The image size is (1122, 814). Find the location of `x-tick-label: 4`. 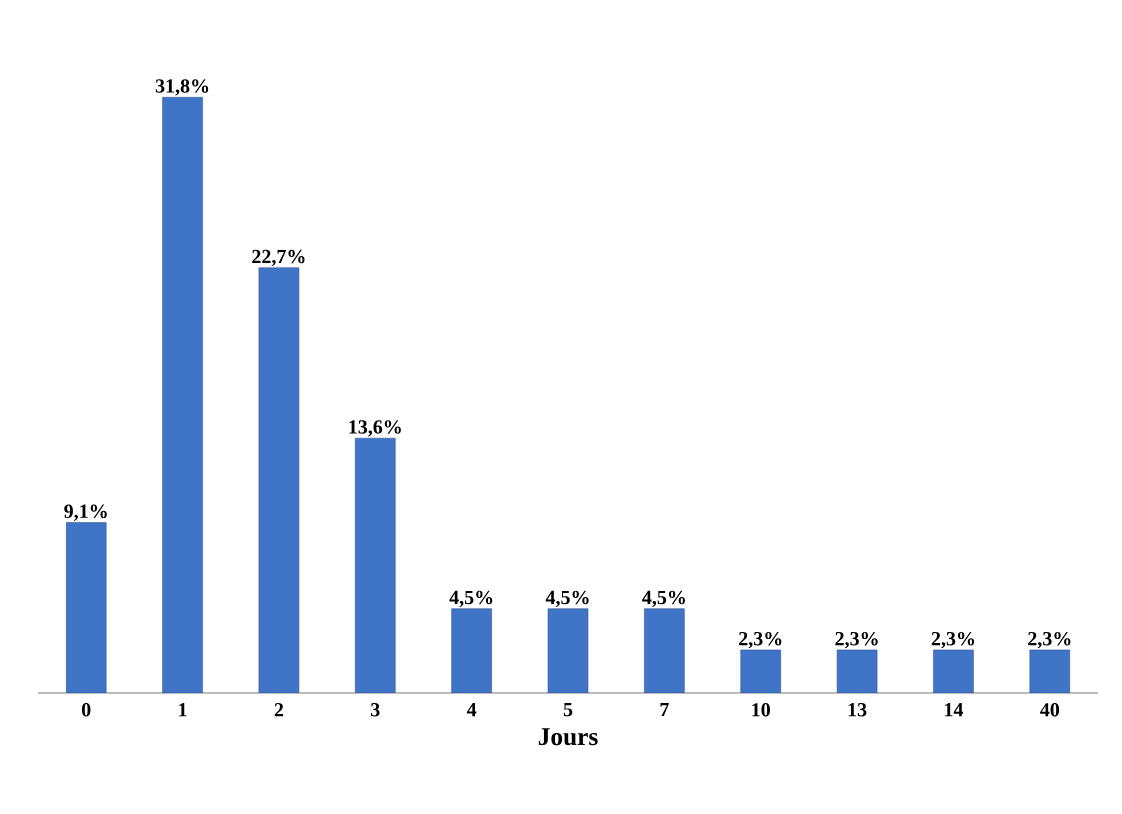

x-tick-label: 4 is located at coordinates (471, 710).